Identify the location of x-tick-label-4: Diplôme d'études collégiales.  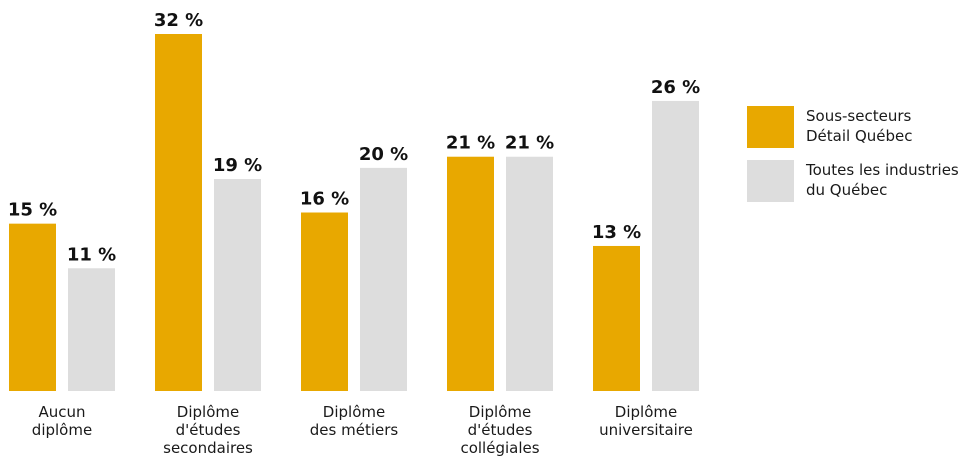
(500, 430).